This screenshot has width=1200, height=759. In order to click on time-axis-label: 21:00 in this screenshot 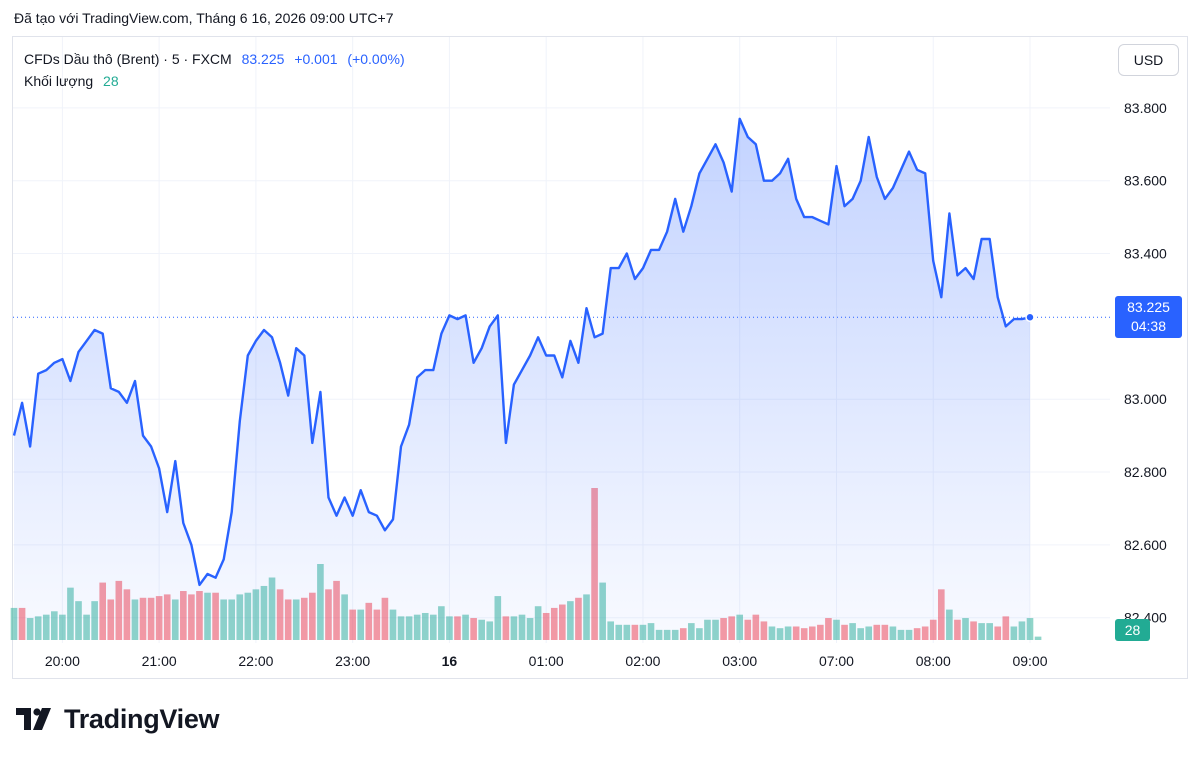, I will do `click(159, 661)`.